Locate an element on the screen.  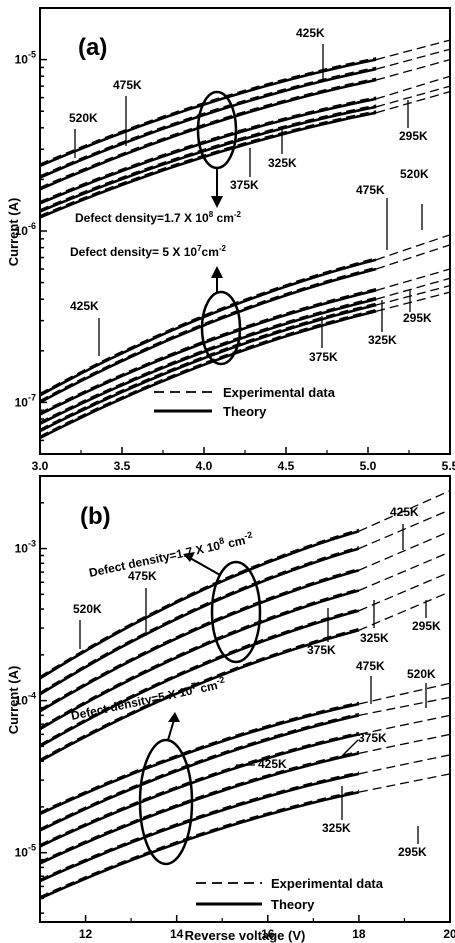
experimental-line-low-425K is located at coordinates (208, 350).